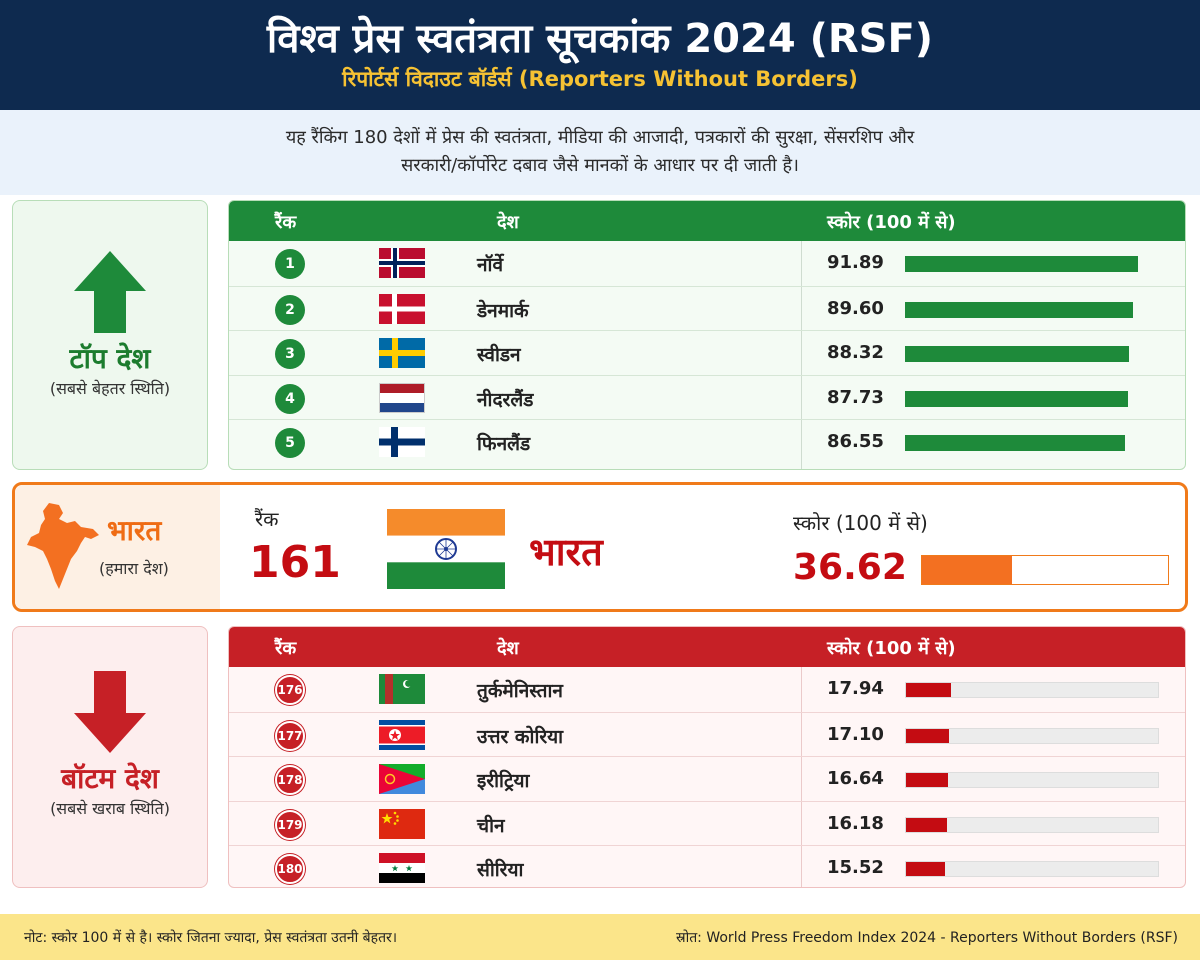  Describe the element at coordinates (110, 778) in the screenshot. I see `bottom-countries-label: बॉटम देश` at that location.